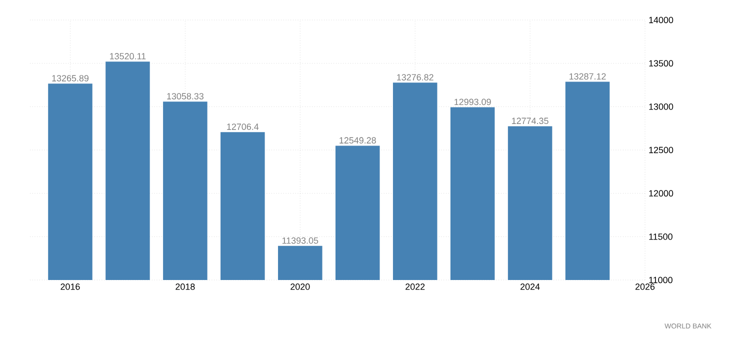 This screenshot has height=340, width=730. I want to click on data-label: 13058.33, so click(185, 96).